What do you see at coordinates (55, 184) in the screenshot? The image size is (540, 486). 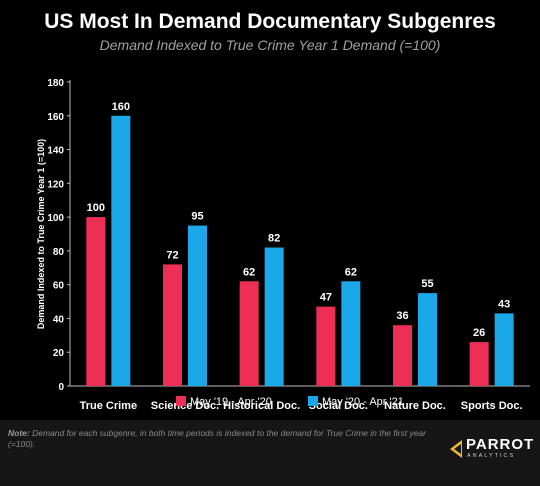 I see `y-tick-label: 120` at bounding box center [55, 184].